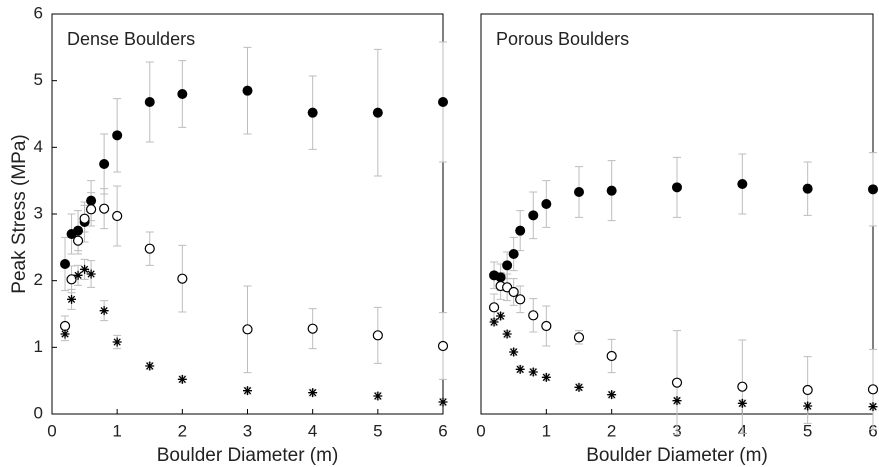 This screenshot has width=879, height=467. What do you see at coordinates (19, 213) in the screenshot?
I see `y-axis-label: Peak Stress (MPa)` at bounding box center [19, 213].